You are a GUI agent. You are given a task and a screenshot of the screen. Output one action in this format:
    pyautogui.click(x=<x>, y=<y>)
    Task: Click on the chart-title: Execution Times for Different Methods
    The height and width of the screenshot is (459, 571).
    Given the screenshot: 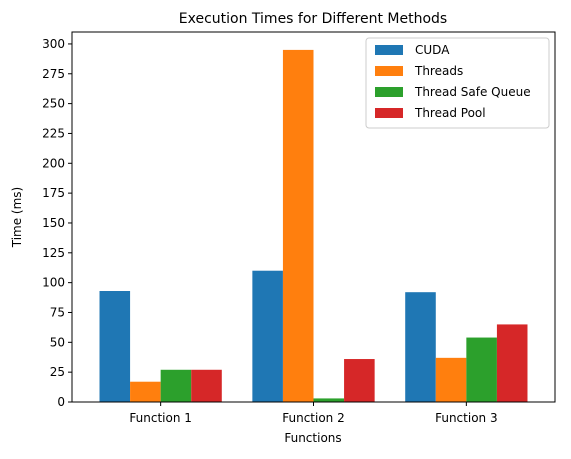 What is the action you would take?
    pyautogui.click(x=313, y=19)
    